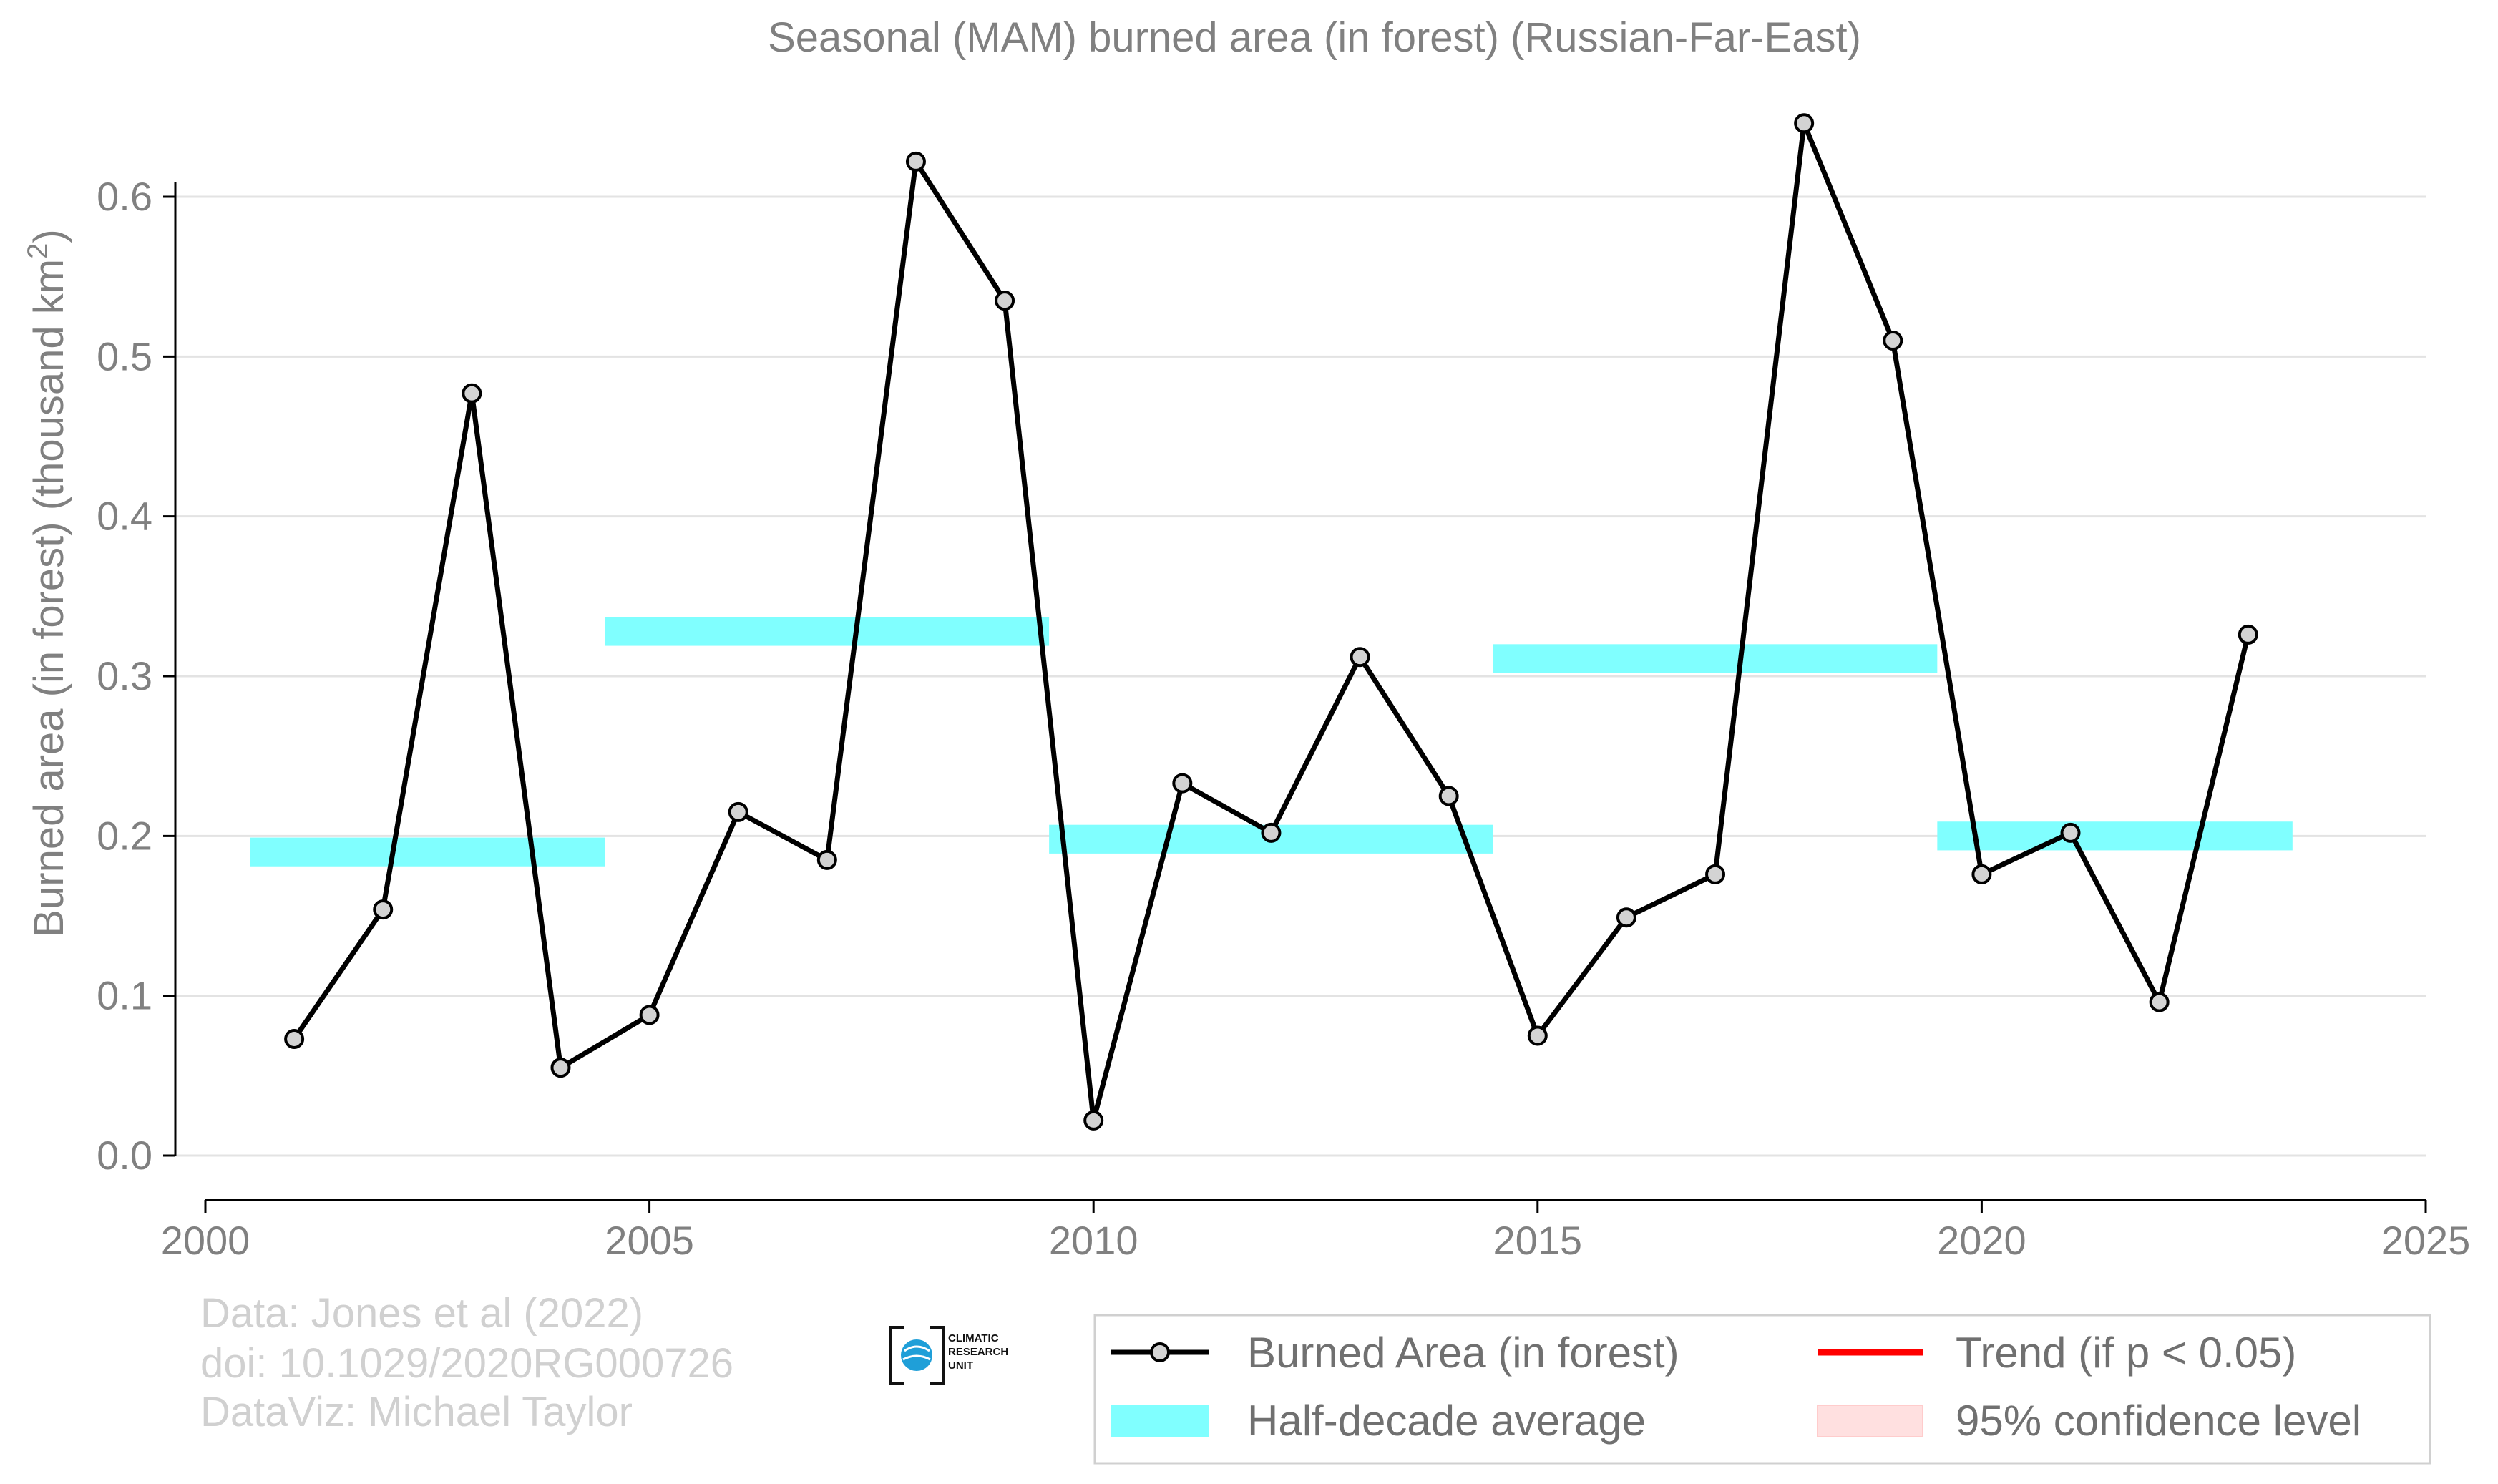 The height and width of the screenshot is (1484, 2498). I want to click on x-tick-label-4: 2020, so click(1981, 1240).